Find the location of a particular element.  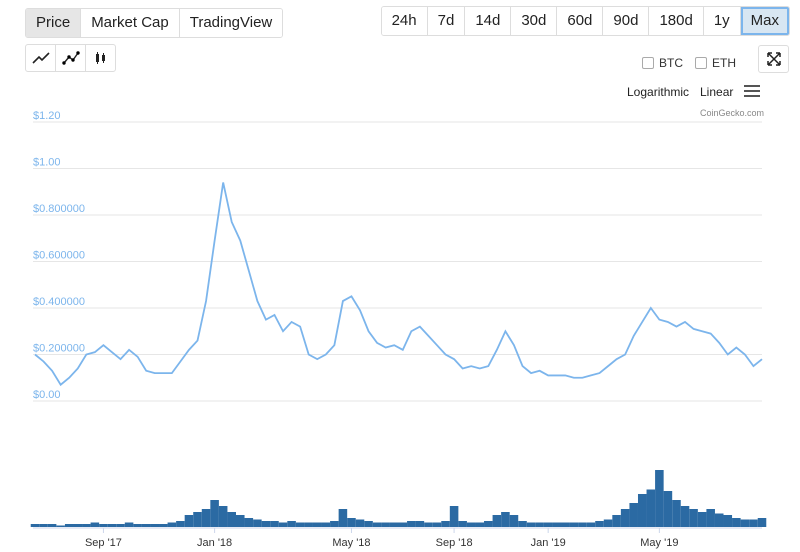

range-group: 24h 7d 14d 30d 60d 90d 180d 1y Max is located at coordinates (585, 21).